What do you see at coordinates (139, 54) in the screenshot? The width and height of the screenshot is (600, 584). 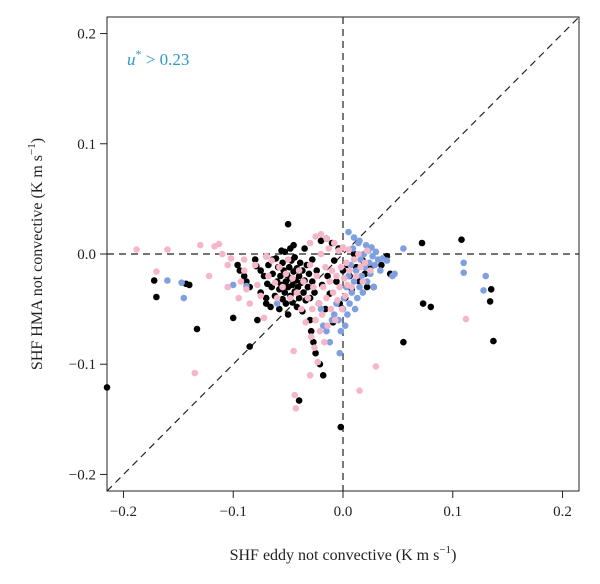 I see `annotation-sup: *` at bounding box center [139, 54].